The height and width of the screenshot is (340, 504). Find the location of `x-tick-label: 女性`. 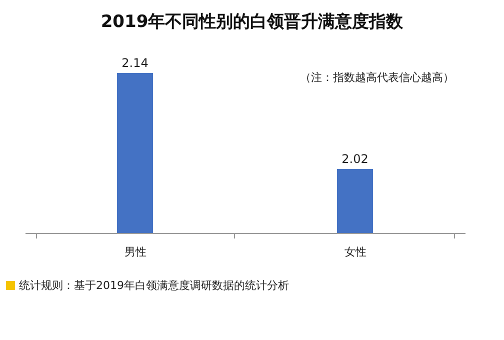

x-tick-label: 女性 is located at coordinates (355, 252).